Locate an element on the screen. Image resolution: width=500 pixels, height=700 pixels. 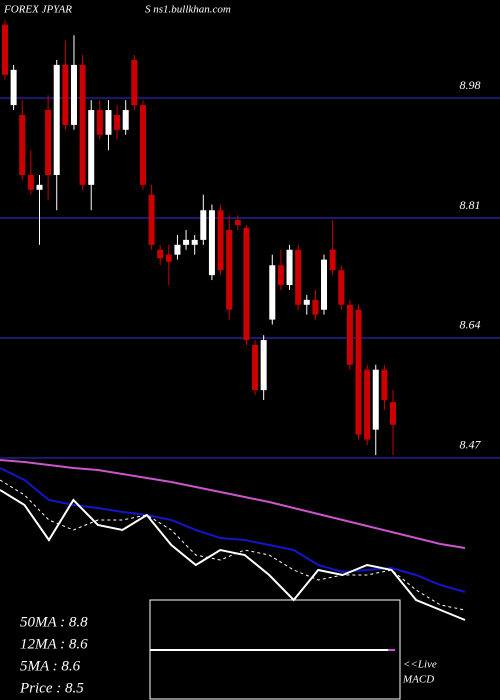
chart-subtitle: S ns1.bullkhan.com is located at coordinates (188, 10).